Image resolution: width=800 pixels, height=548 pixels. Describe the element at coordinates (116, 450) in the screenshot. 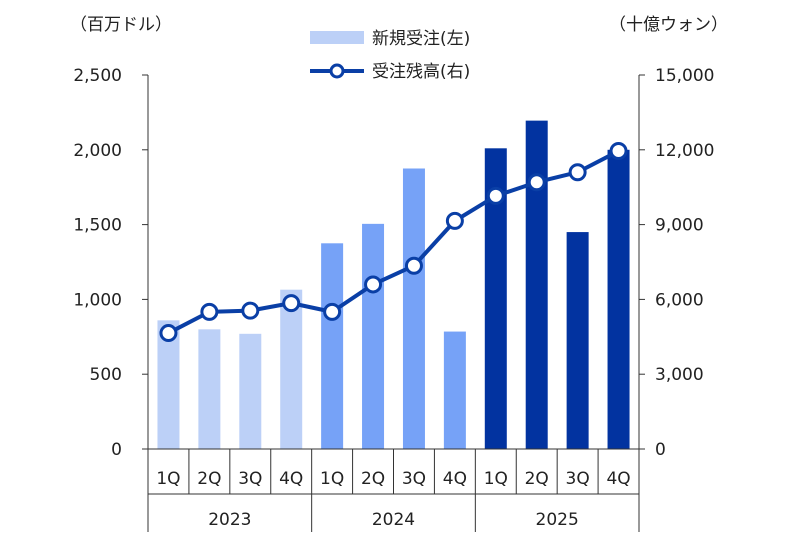

I see `left-tick-label: 0` at that location.